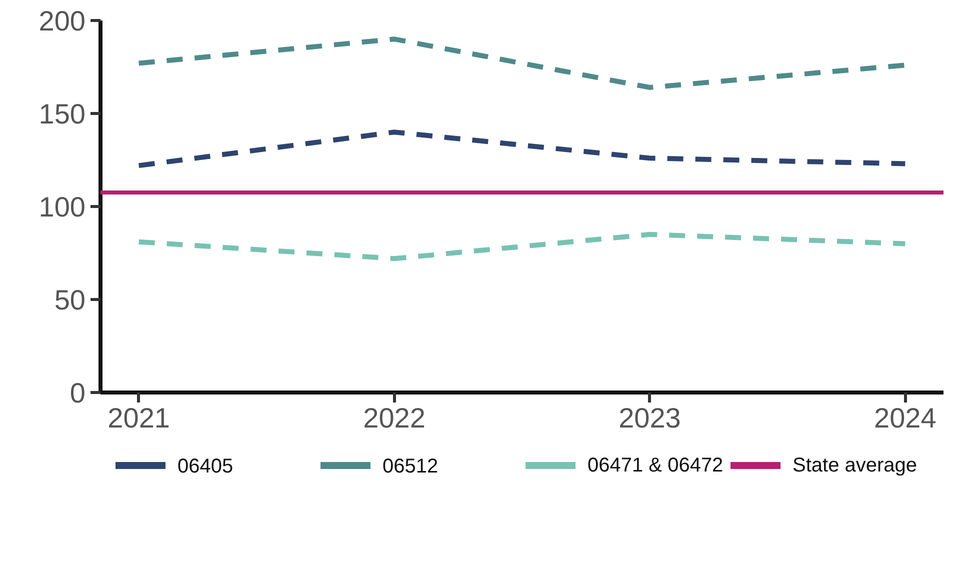 Image resolution: width=963 pixels, height=579 pixels. Describe the element at coordinates (855, 465) in the screenshot. I see `legend-label: State average` at that location.